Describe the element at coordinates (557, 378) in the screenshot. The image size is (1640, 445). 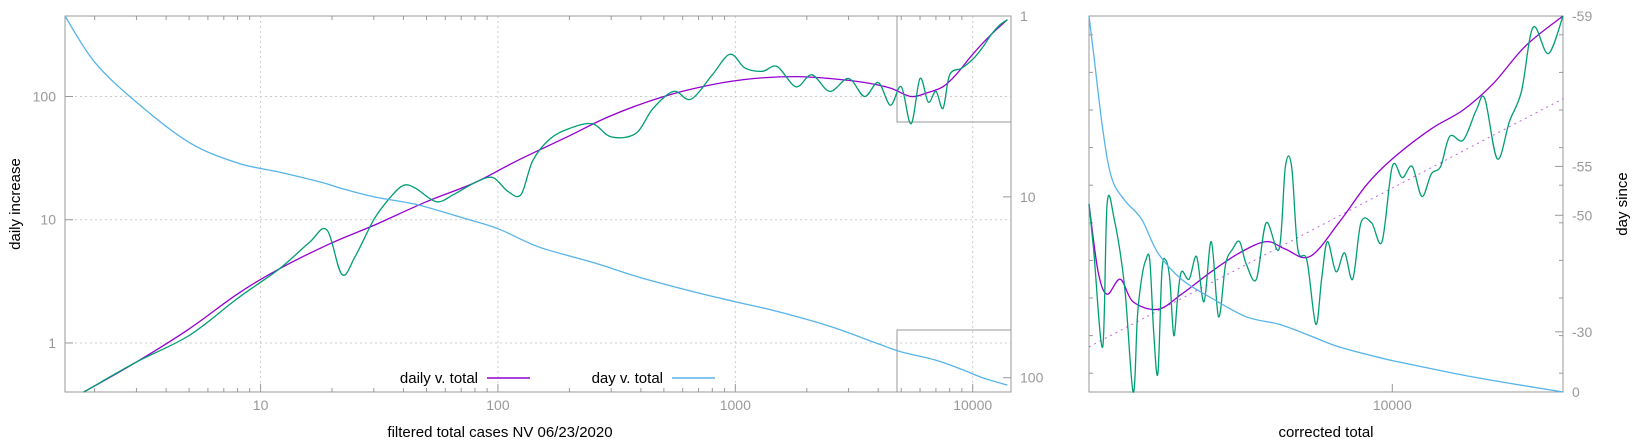
I see `legend: daily v. total day v. total` at that location.